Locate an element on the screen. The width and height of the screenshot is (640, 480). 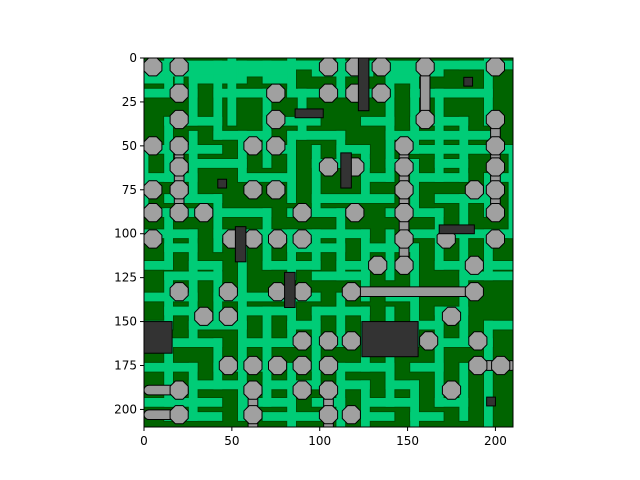
y-tick-label: 200 is located at coordinates (125, 409).